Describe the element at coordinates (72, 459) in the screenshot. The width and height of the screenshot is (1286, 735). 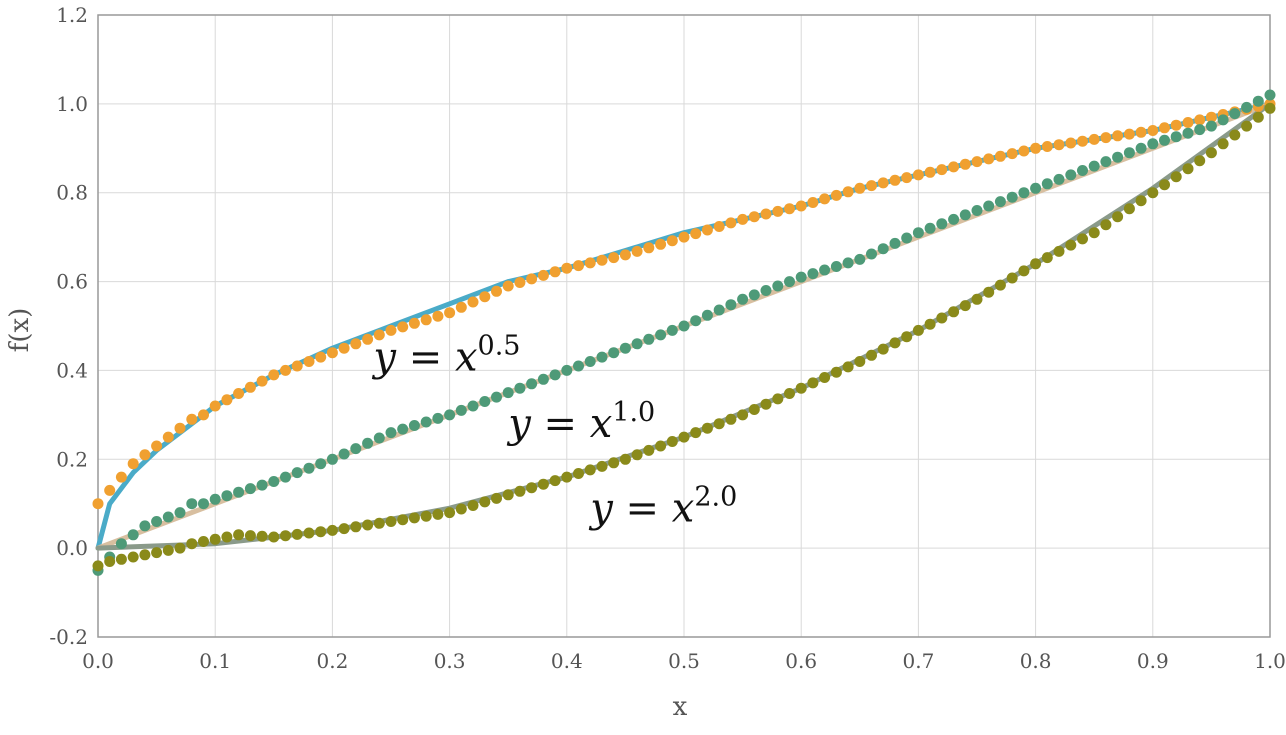
I see `y-tick-label: 0.2` at that location.